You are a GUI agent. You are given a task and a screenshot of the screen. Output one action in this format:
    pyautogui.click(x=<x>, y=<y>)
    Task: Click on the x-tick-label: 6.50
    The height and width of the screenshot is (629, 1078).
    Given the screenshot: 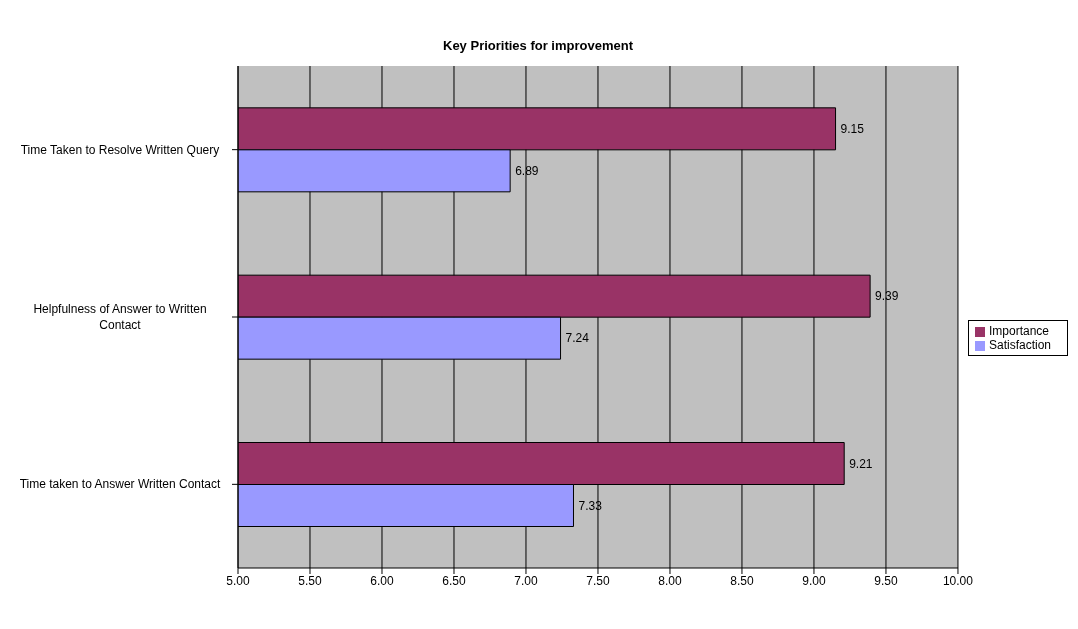 What is the action you would take?
    pyautogui.click(x=454, y=580)
    